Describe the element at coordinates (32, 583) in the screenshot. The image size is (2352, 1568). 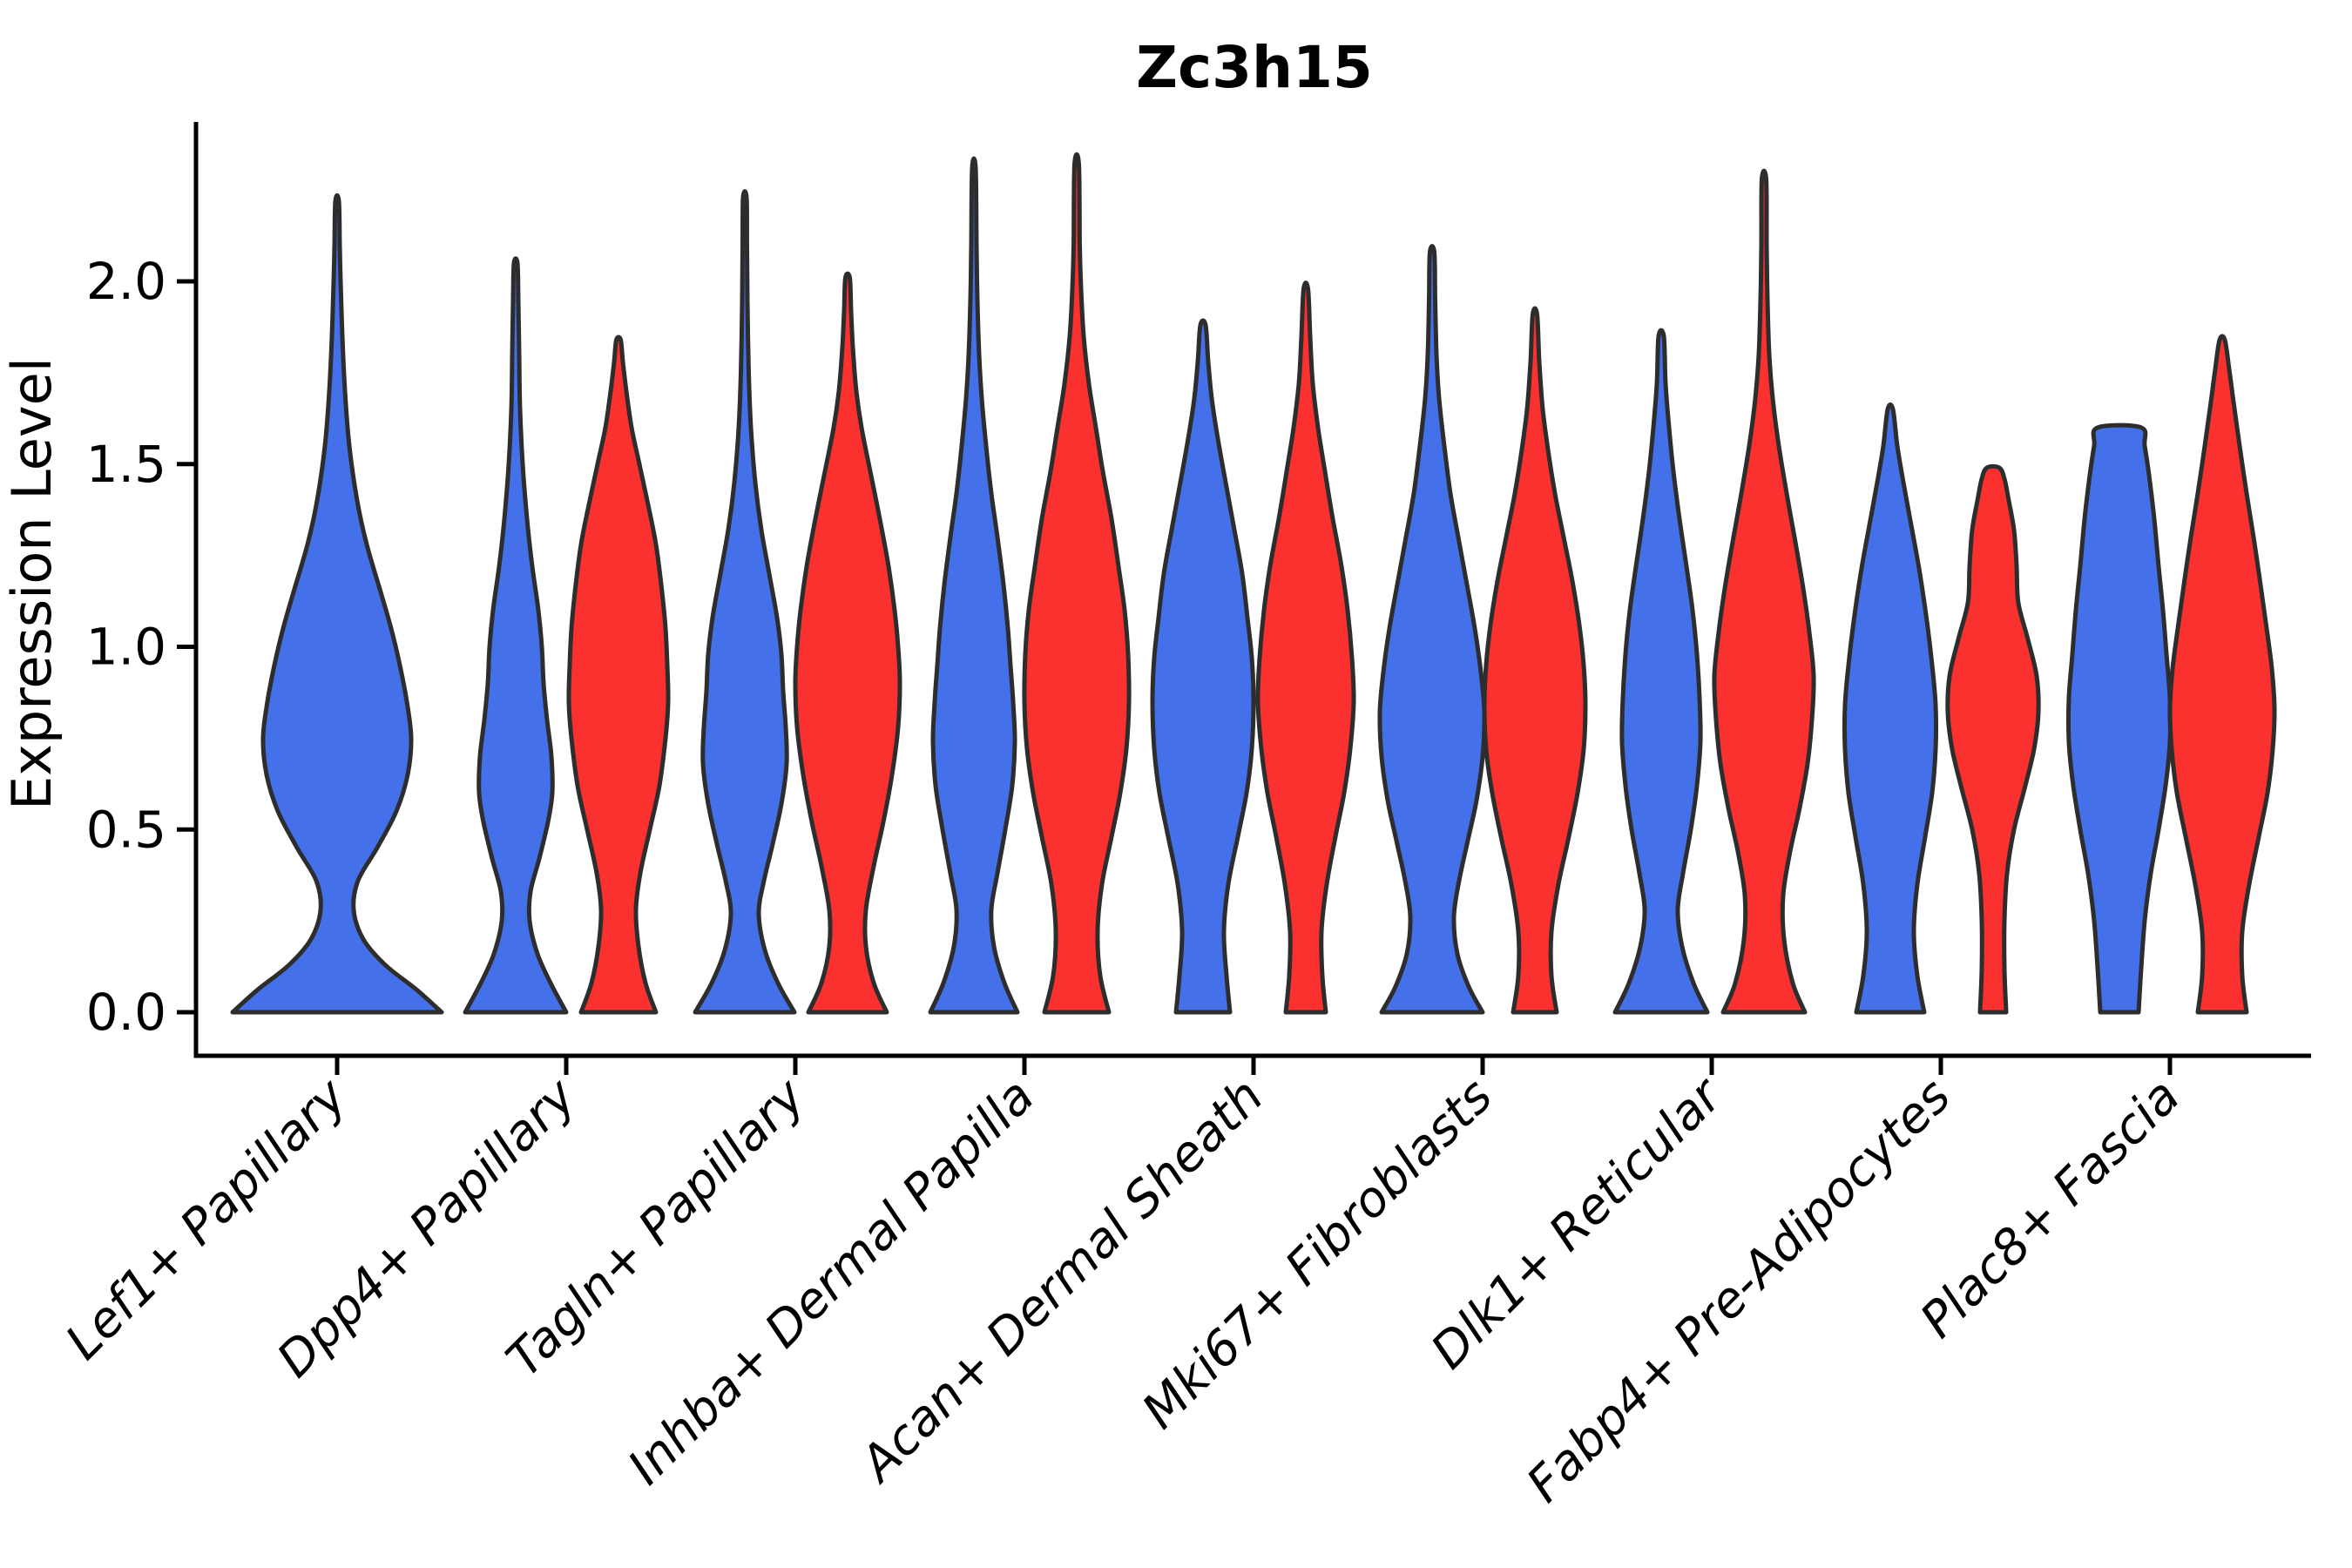
I see `y-axis-label: Expression Level` at that location.